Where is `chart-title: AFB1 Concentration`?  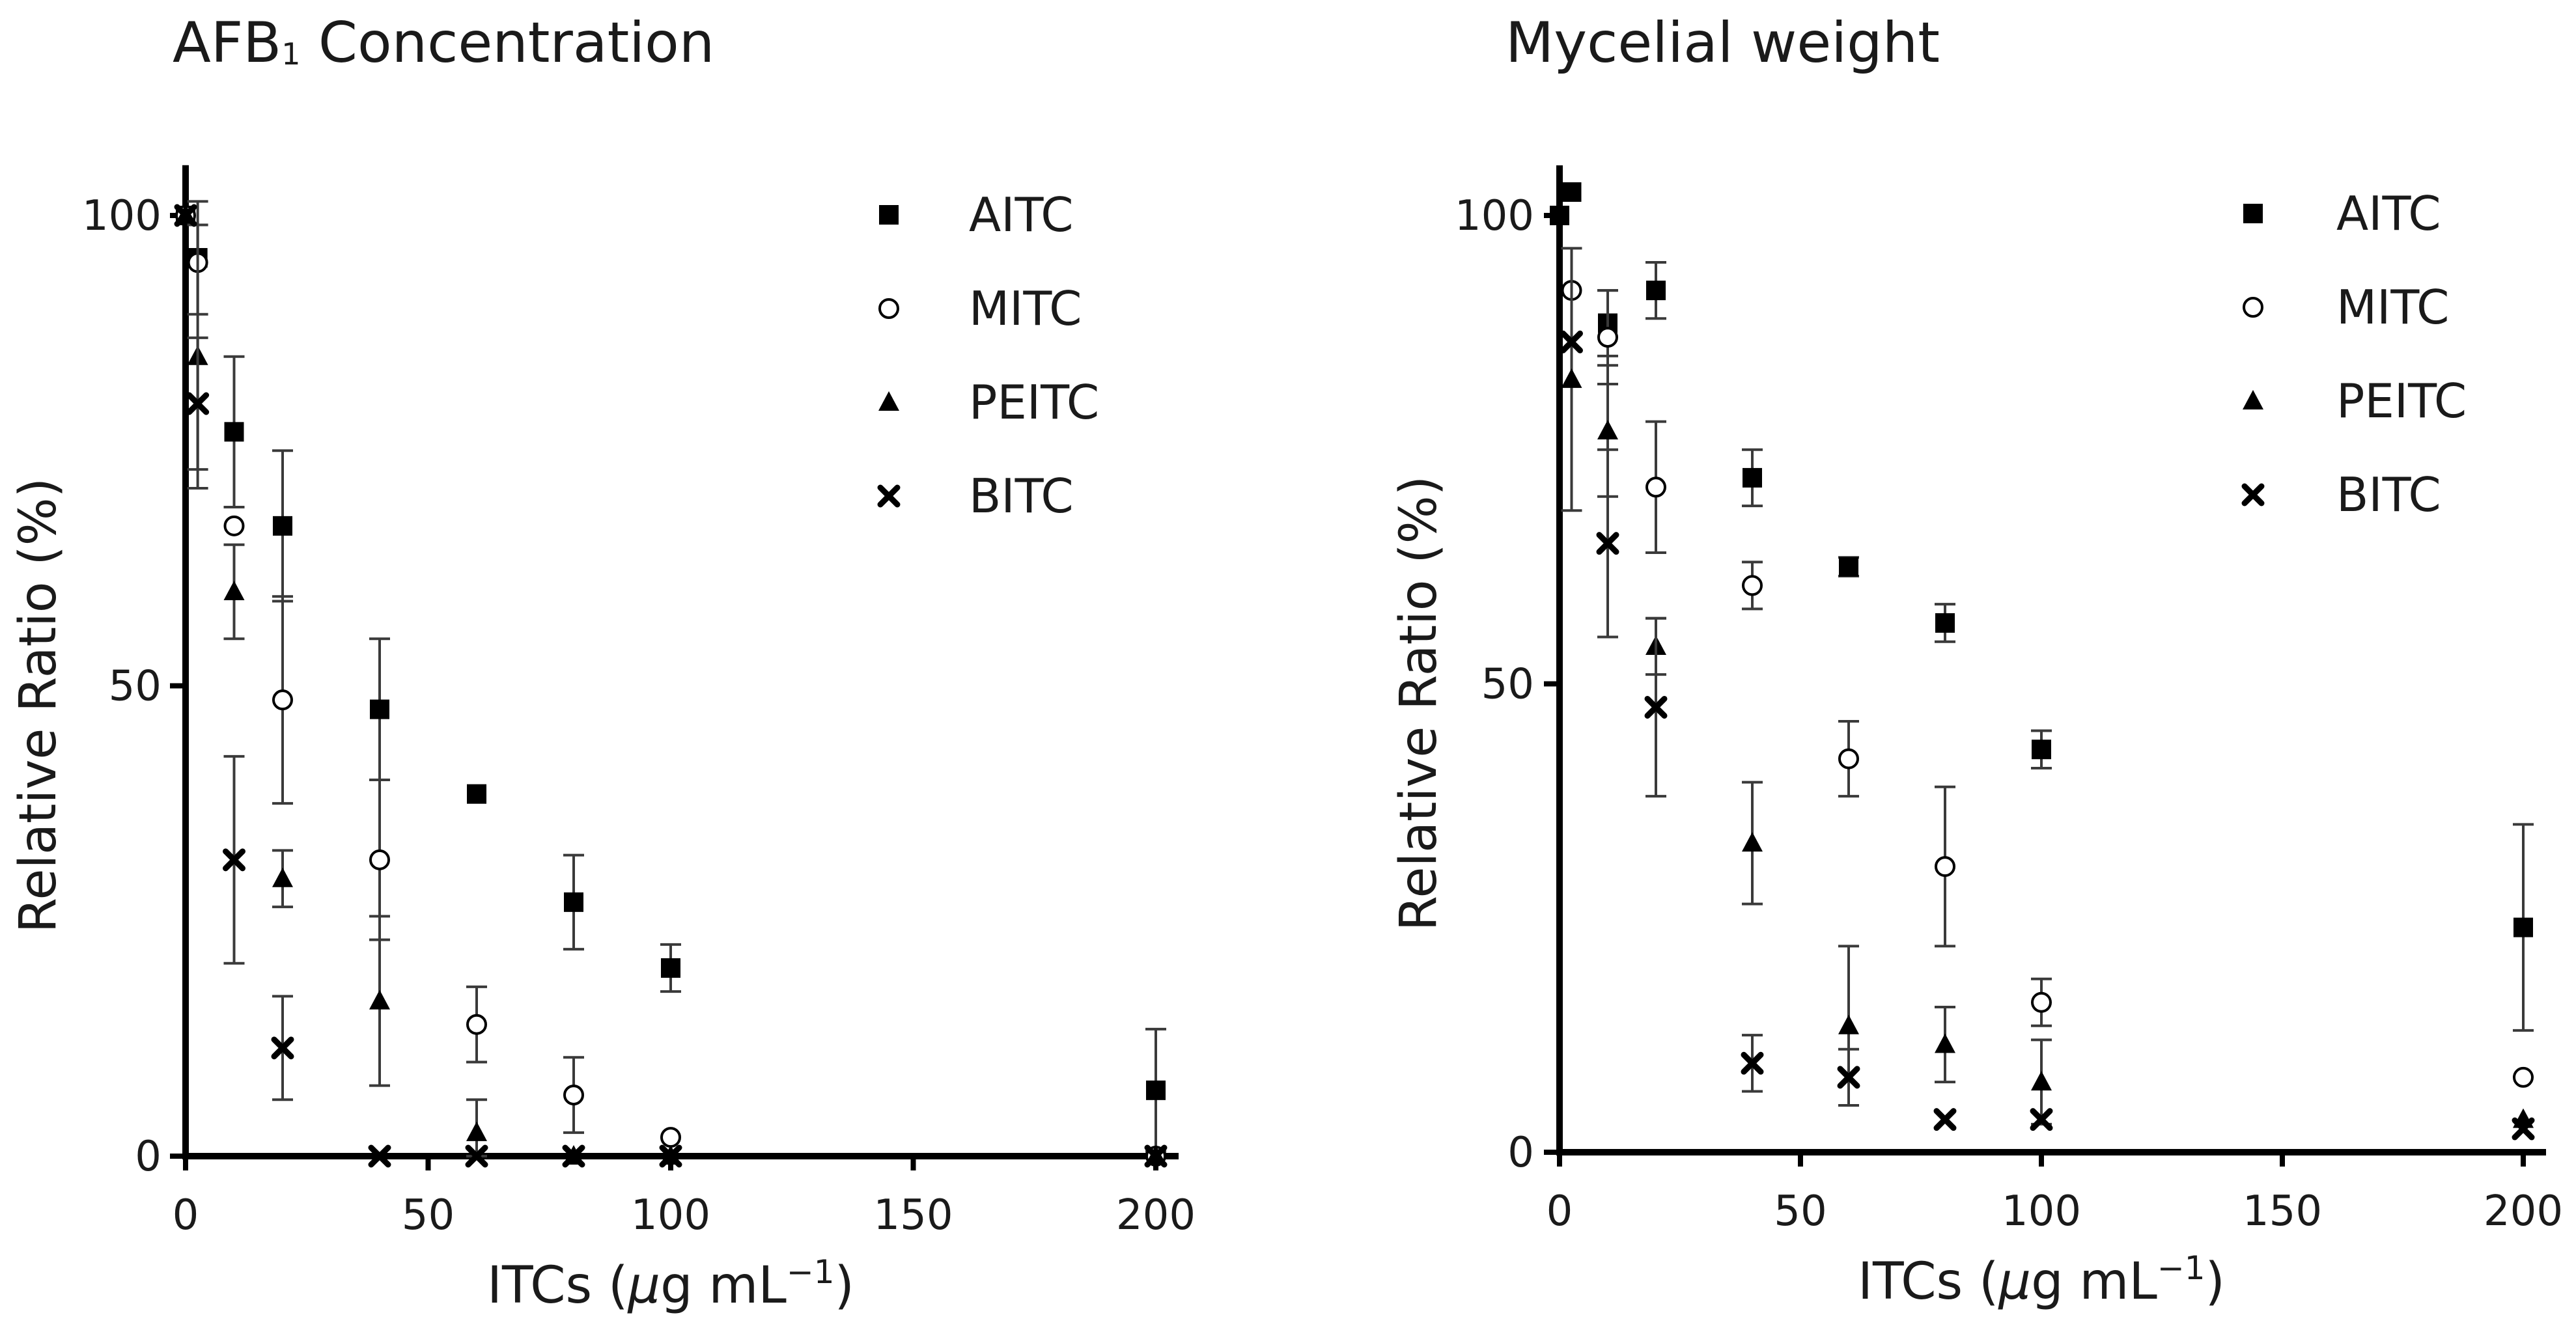 chart-title: AFB1 Concentration is located at coordinates (444, 43).